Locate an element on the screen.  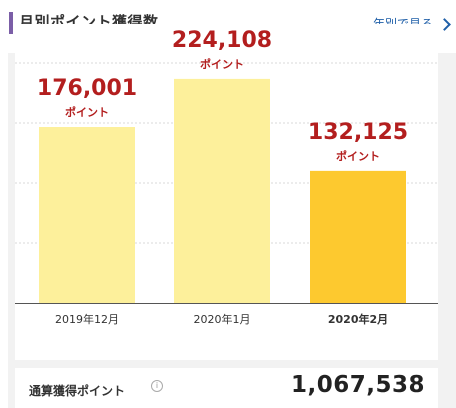
summary-row is located at coordinates (226, 388).